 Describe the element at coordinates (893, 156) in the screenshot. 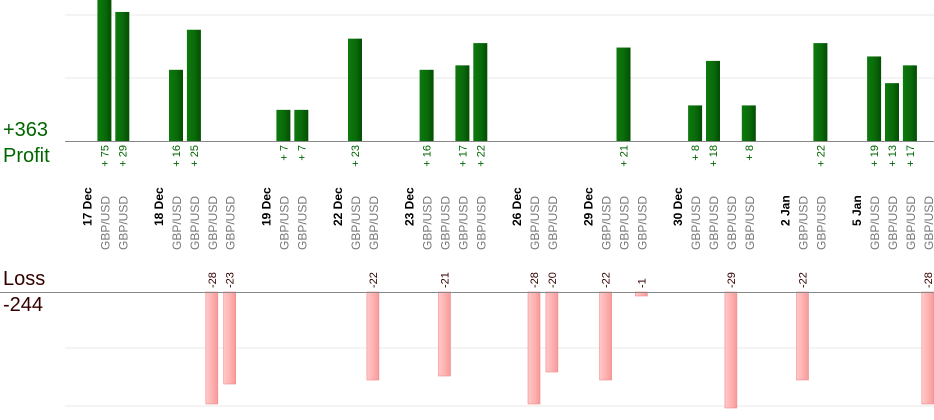

I see `profit-value-label: + 13` at that location.